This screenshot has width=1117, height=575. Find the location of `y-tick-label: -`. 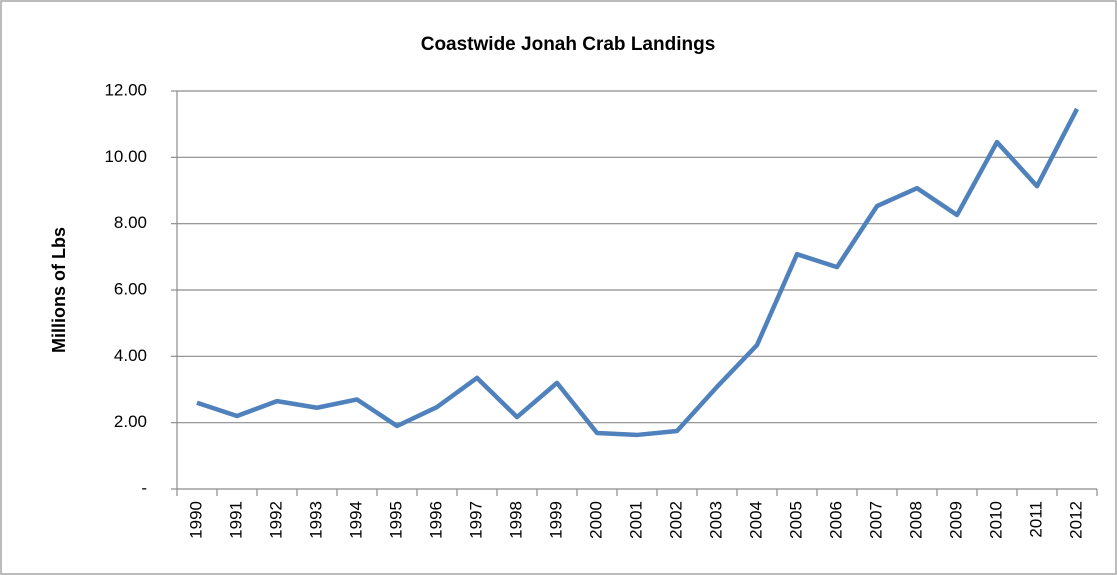

y-tick-label: - is located at coordinates (144, 487).